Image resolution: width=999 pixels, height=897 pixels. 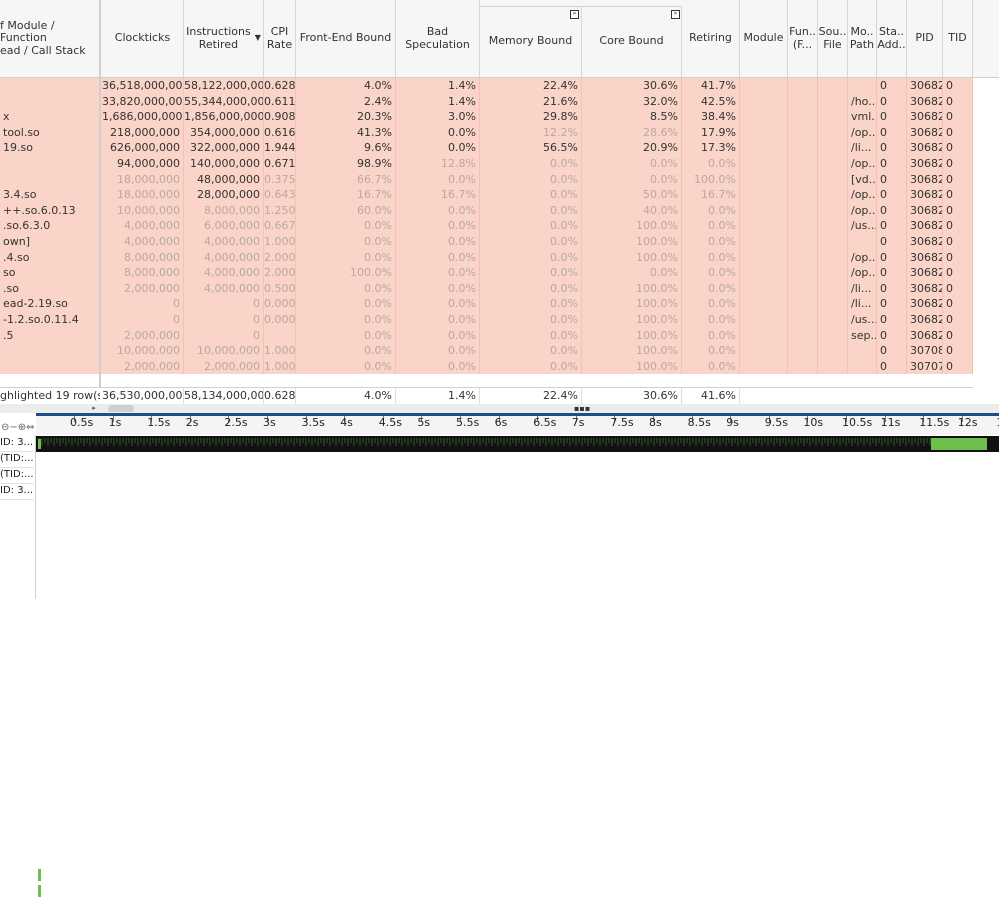 I want to click on frozen-column-separator, so click(x=100, y=201).